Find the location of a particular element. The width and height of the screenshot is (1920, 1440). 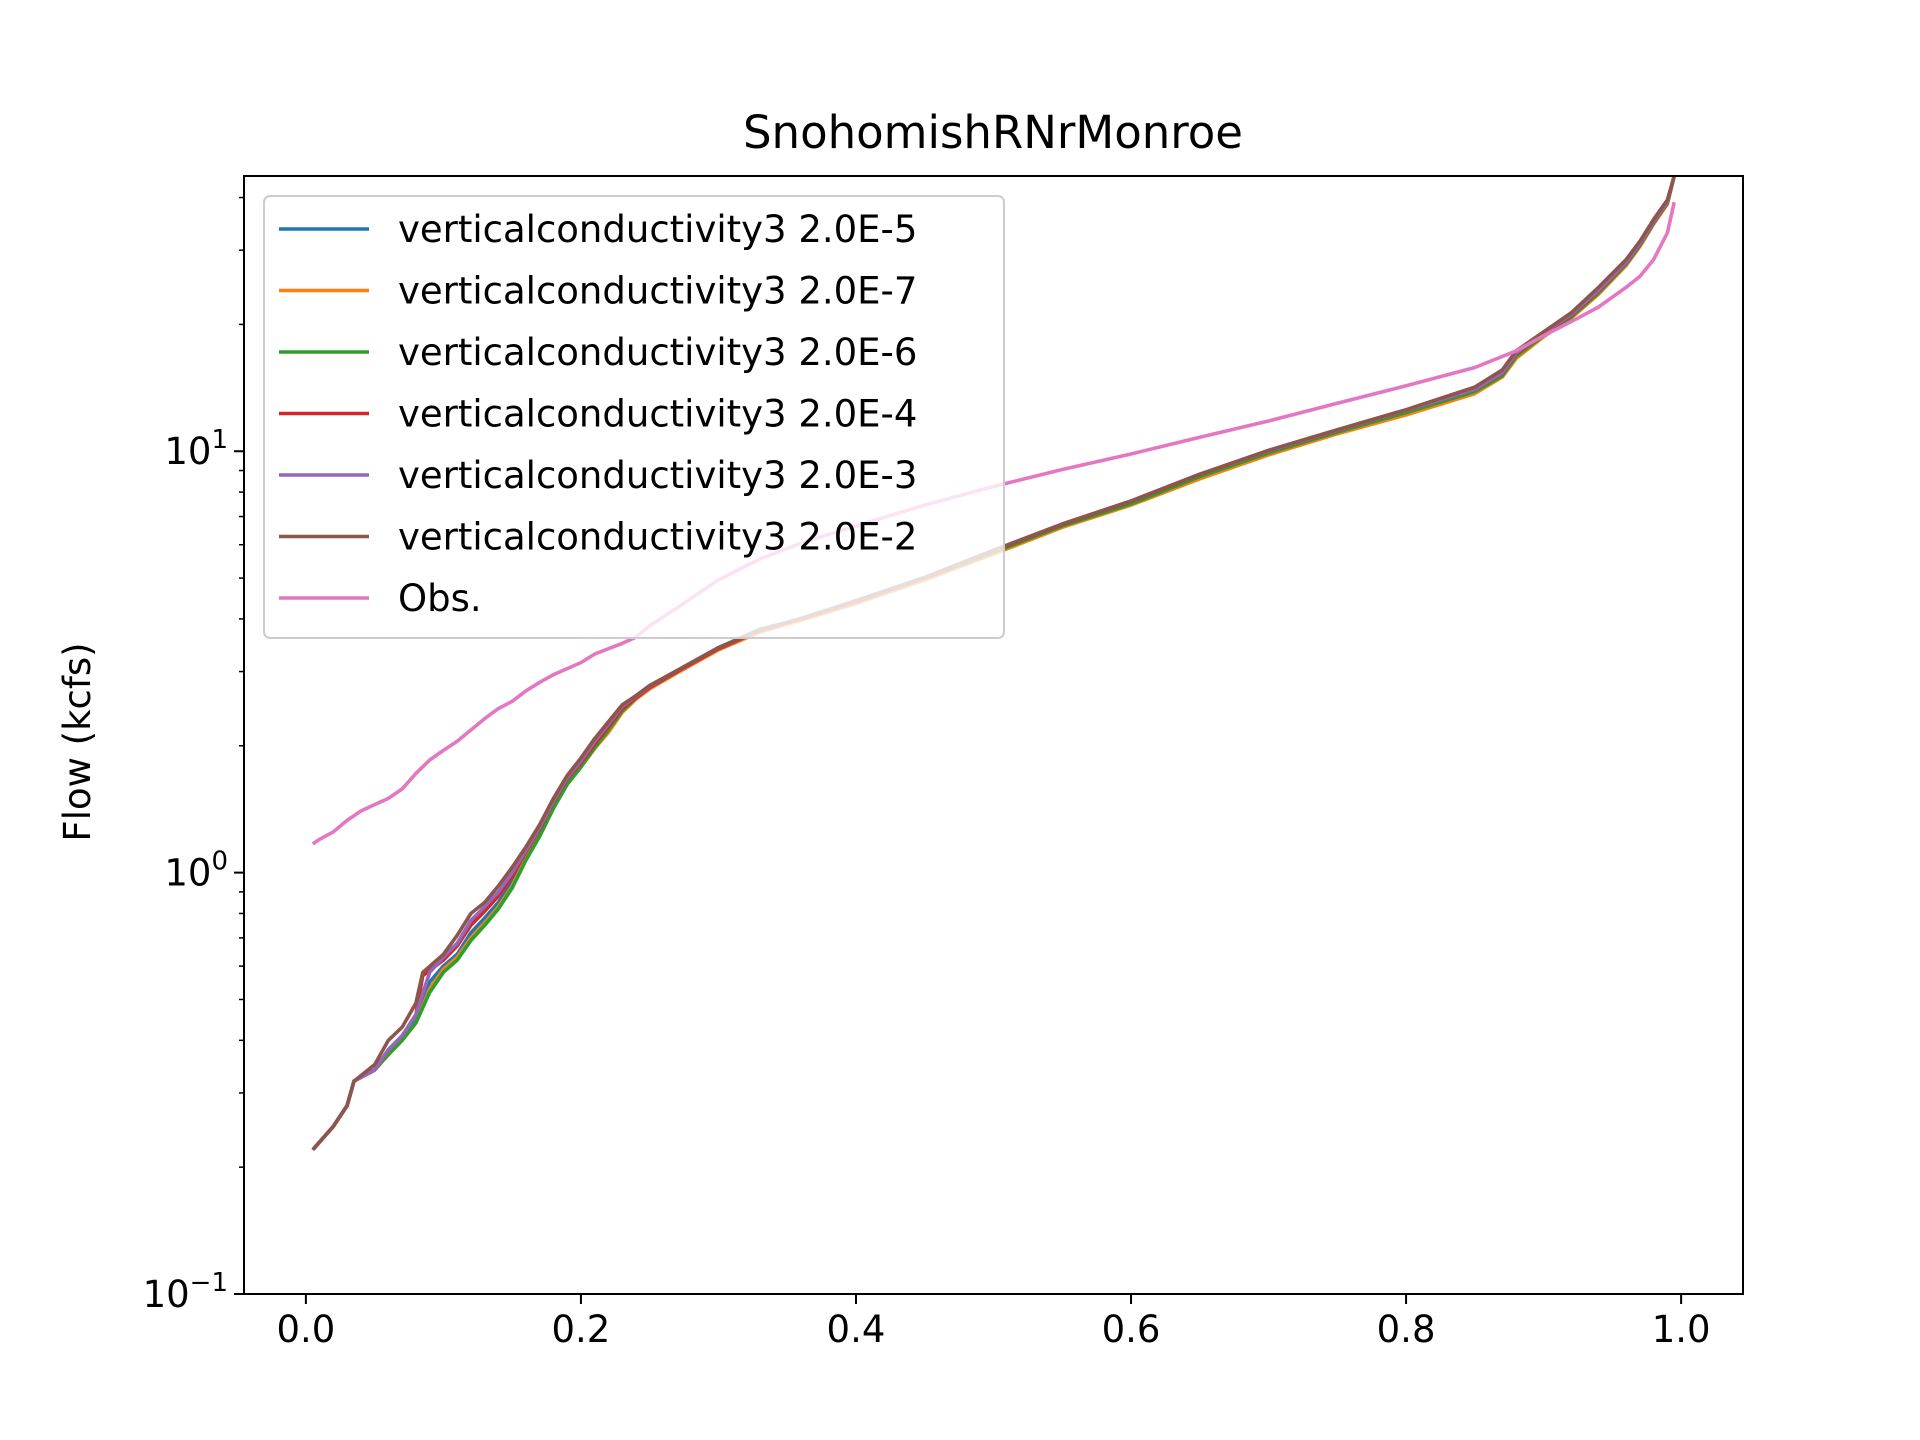

y-axis: 10⁻¹ 10⁰ 10¹ is located at coordinates (193, 756).